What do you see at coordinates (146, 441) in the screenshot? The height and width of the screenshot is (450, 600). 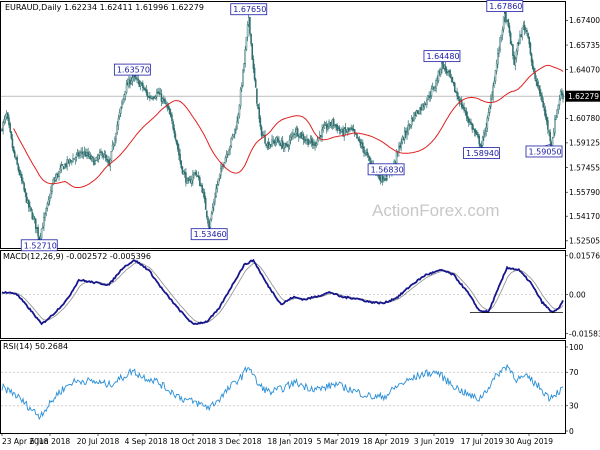 I see `x-tick-label: 4 Sep 2018` at bounding box center [146, 441].